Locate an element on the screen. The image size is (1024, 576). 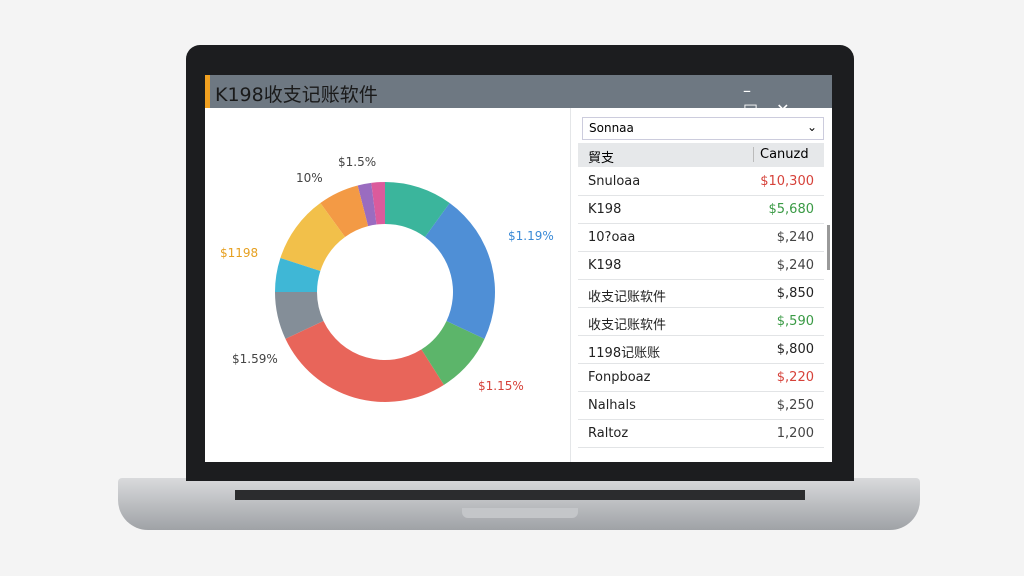
row-name: Nalhals is located at coordinates (612, 405).